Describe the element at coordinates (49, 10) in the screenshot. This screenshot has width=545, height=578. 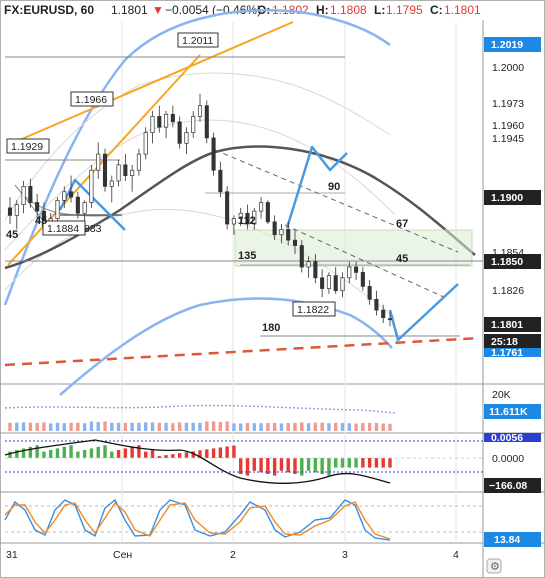
I see `symbol-label: FX:EURUSD, 60` at that location.